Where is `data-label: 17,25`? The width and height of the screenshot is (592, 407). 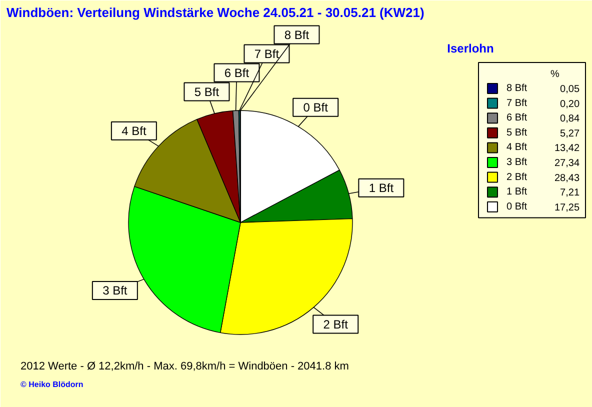 data-label: 17,25 is located at coordinates (567, 208).